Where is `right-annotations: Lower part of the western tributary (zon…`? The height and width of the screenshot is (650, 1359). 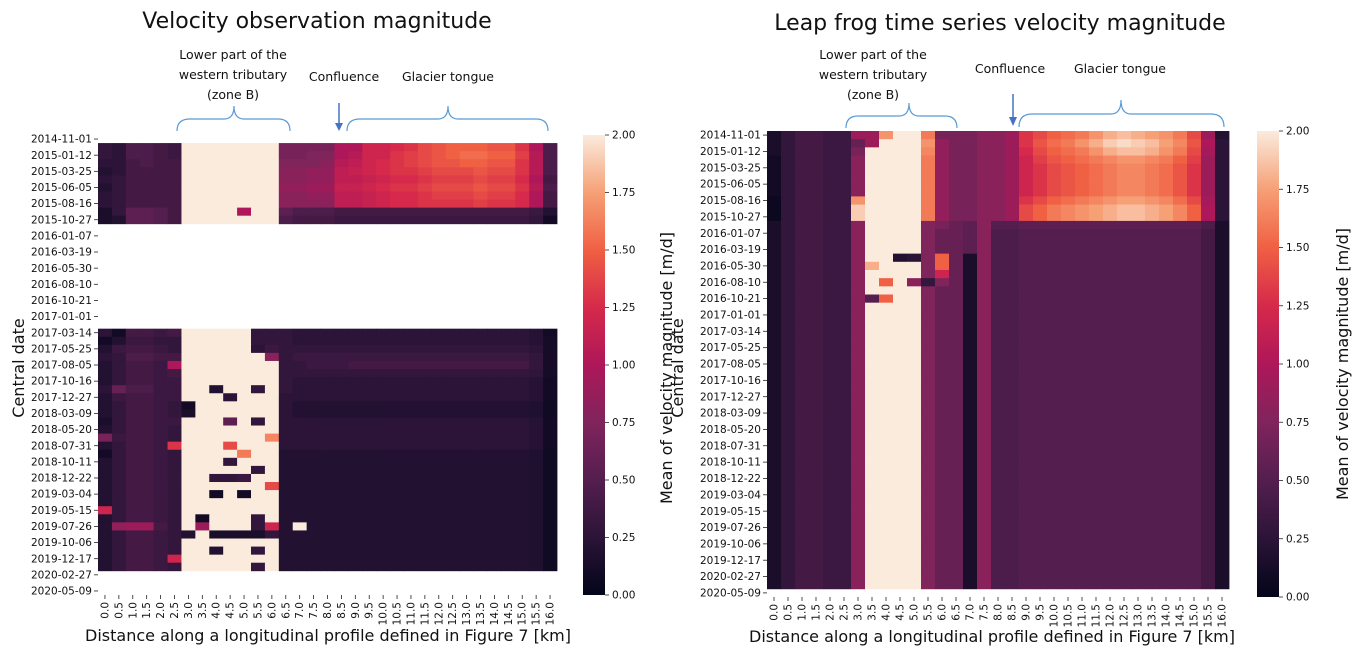 right-annotations: Lower part of the western tributary (zon… is located at coordinates (1022, 88).